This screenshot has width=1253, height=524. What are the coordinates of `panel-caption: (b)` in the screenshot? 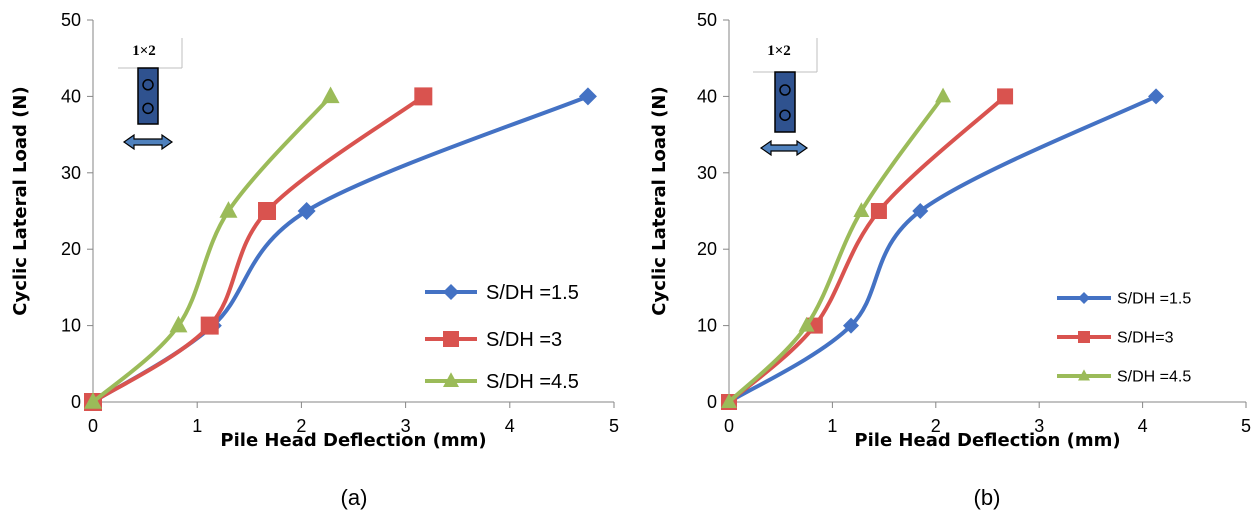 It's located at (987, 497).